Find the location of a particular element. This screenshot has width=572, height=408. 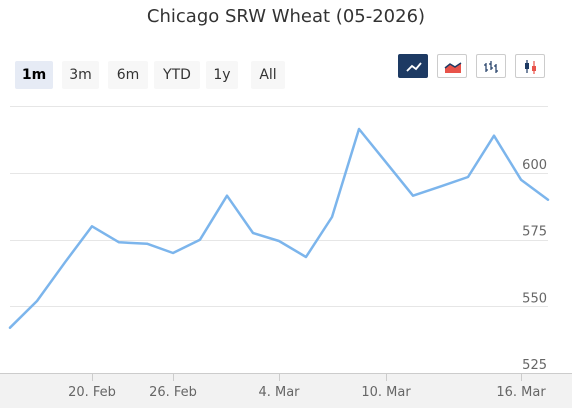

x-axis-band is located at coordinates (286, 390).